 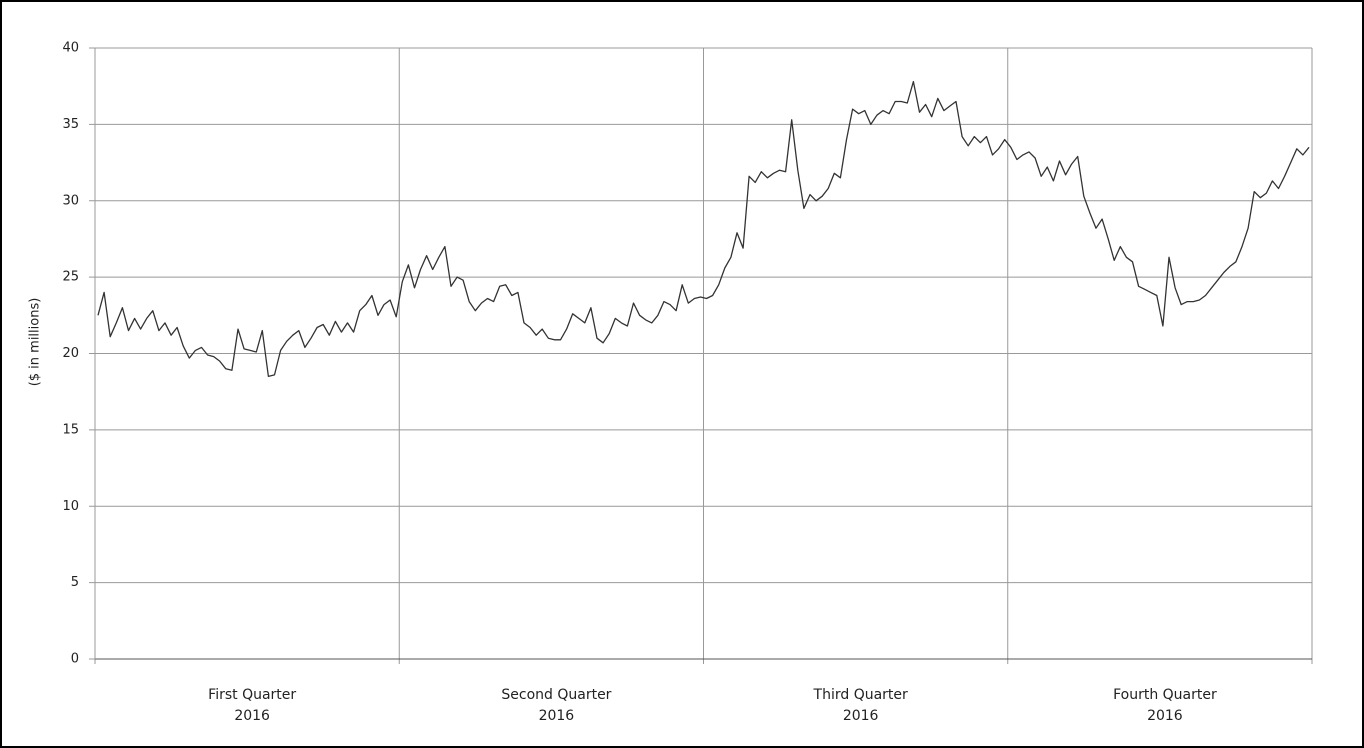 I want to click on y-tick-label: 40, so click(x=70, y=48).